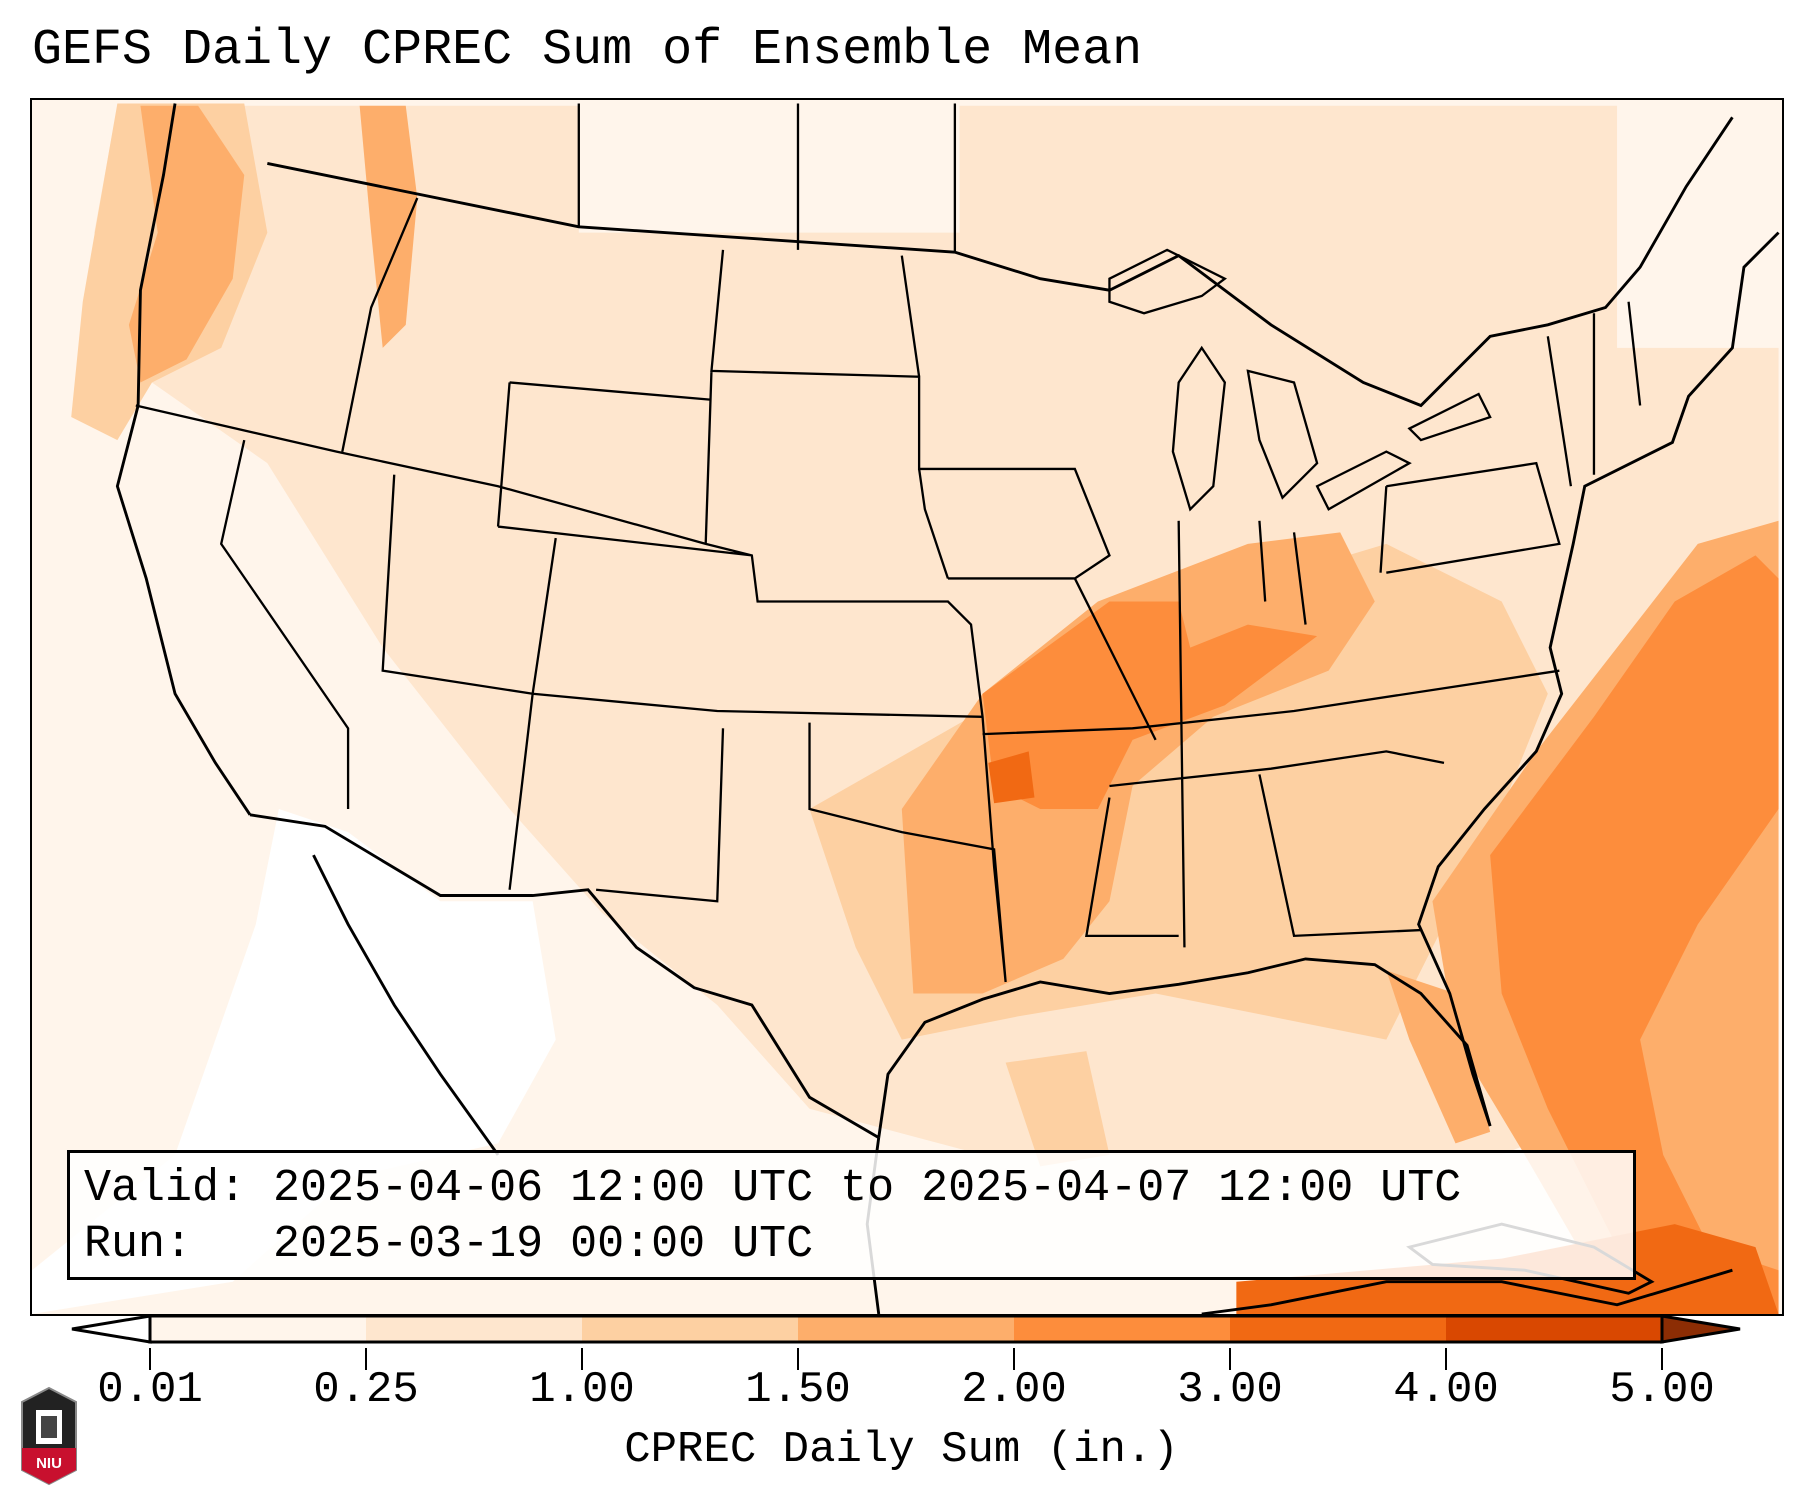  Describe the element at coordinates (1014, 1390) in the screenshot. I see `colorbar-tick-label: 2.00` at that location.